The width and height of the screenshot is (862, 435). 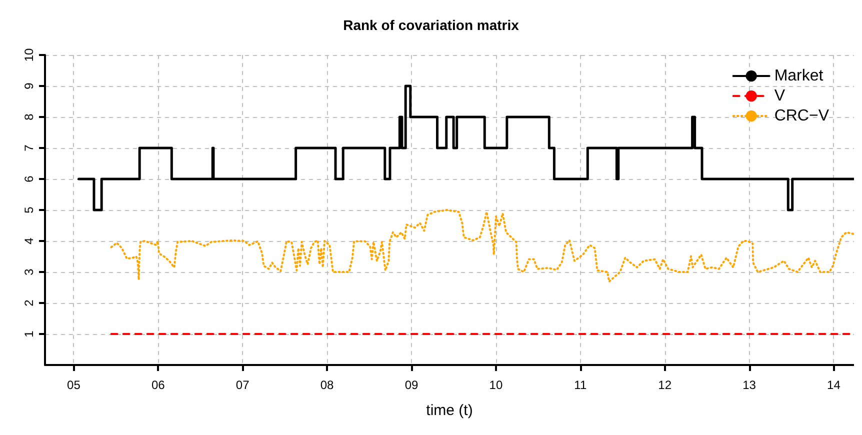 What do you see at coordinates (482, 246) in the screenshot?
I see `line-series` at bounding box center [482, 246].